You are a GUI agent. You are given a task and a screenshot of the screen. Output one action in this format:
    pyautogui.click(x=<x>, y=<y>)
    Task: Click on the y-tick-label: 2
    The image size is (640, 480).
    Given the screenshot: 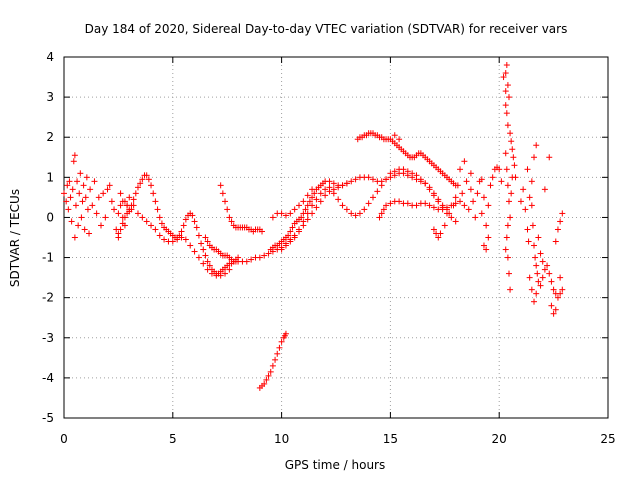 What is the action you would take?
    pyautogui.click(x=50, y=137)
    